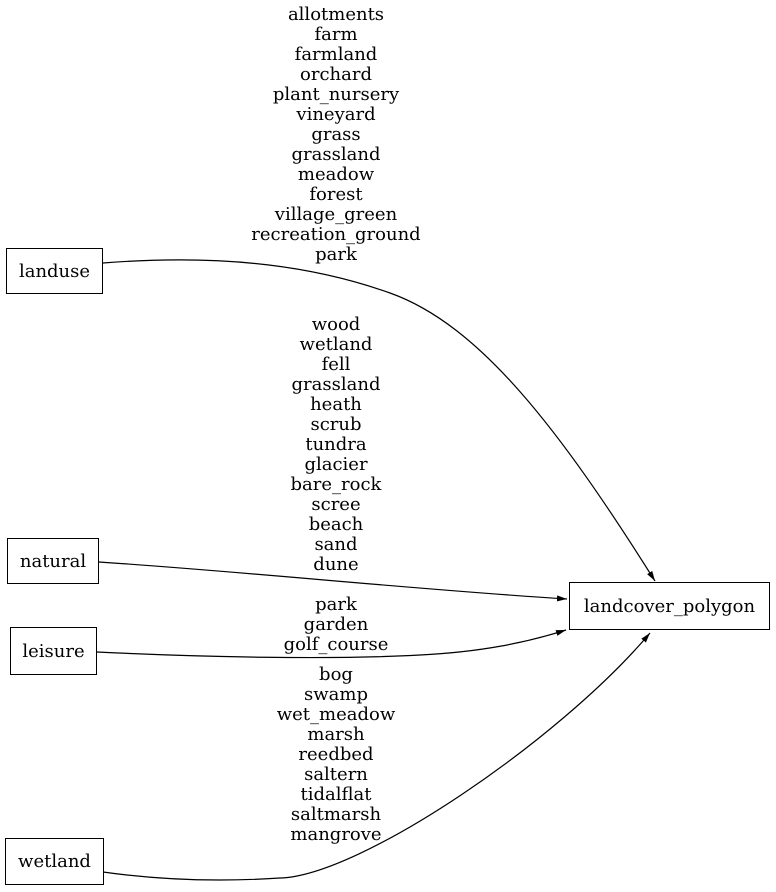  What do you see at coordinates (336, 624) in the screenshot?
I see `edge-label-leisure-values: park garden golf_course` at bounding box center [336, 624].